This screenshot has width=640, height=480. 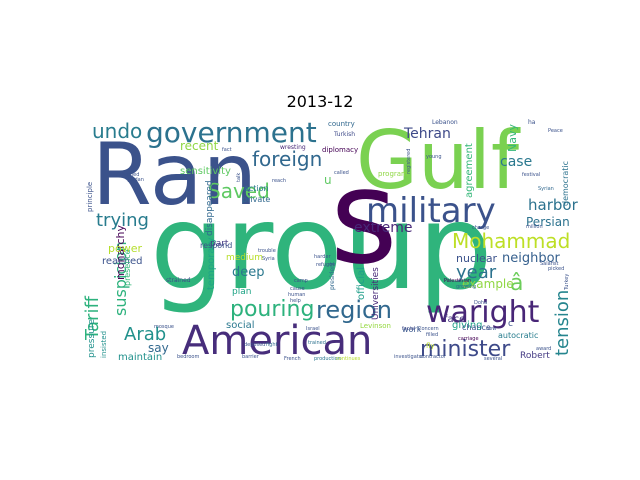 What do you see at coordinates (476, 272) in the screenshot?
I see `word-20: year` at bounding box center [476, 272].